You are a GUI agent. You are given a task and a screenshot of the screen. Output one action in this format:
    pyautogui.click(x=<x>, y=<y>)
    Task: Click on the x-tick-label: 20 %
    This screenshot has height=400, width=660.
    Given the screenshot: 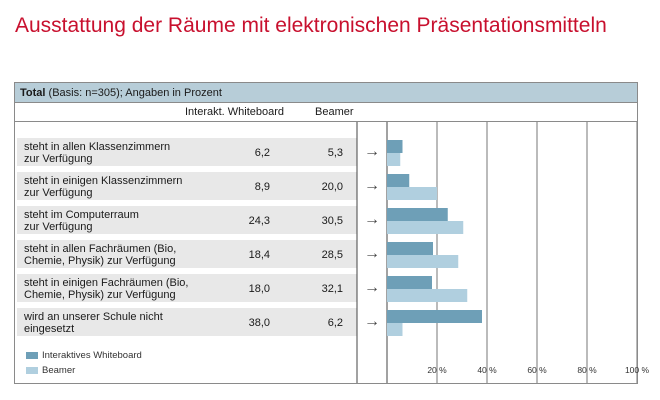 What is the action you would take?
    pyautogui.click(x=437, y=370)
    